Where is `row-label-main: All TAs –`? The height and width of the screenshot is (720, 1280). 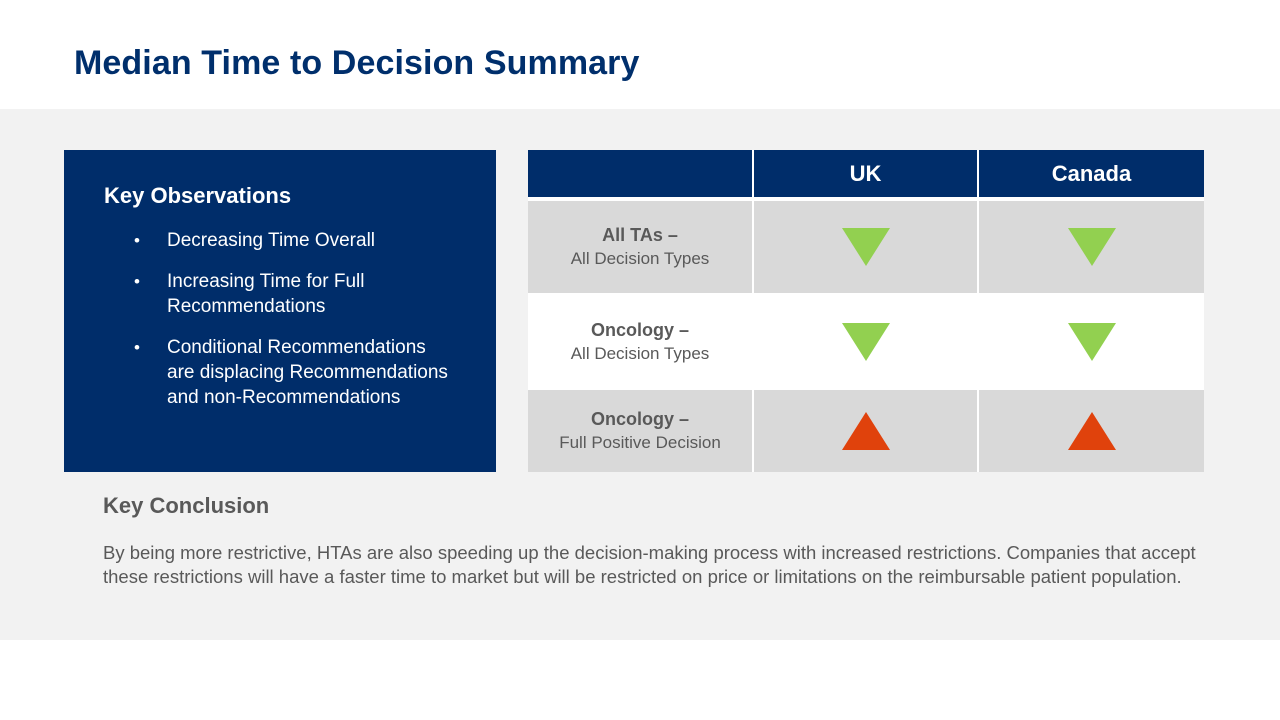
row-label-main: All TAs – is located at coordinates (640, 235).